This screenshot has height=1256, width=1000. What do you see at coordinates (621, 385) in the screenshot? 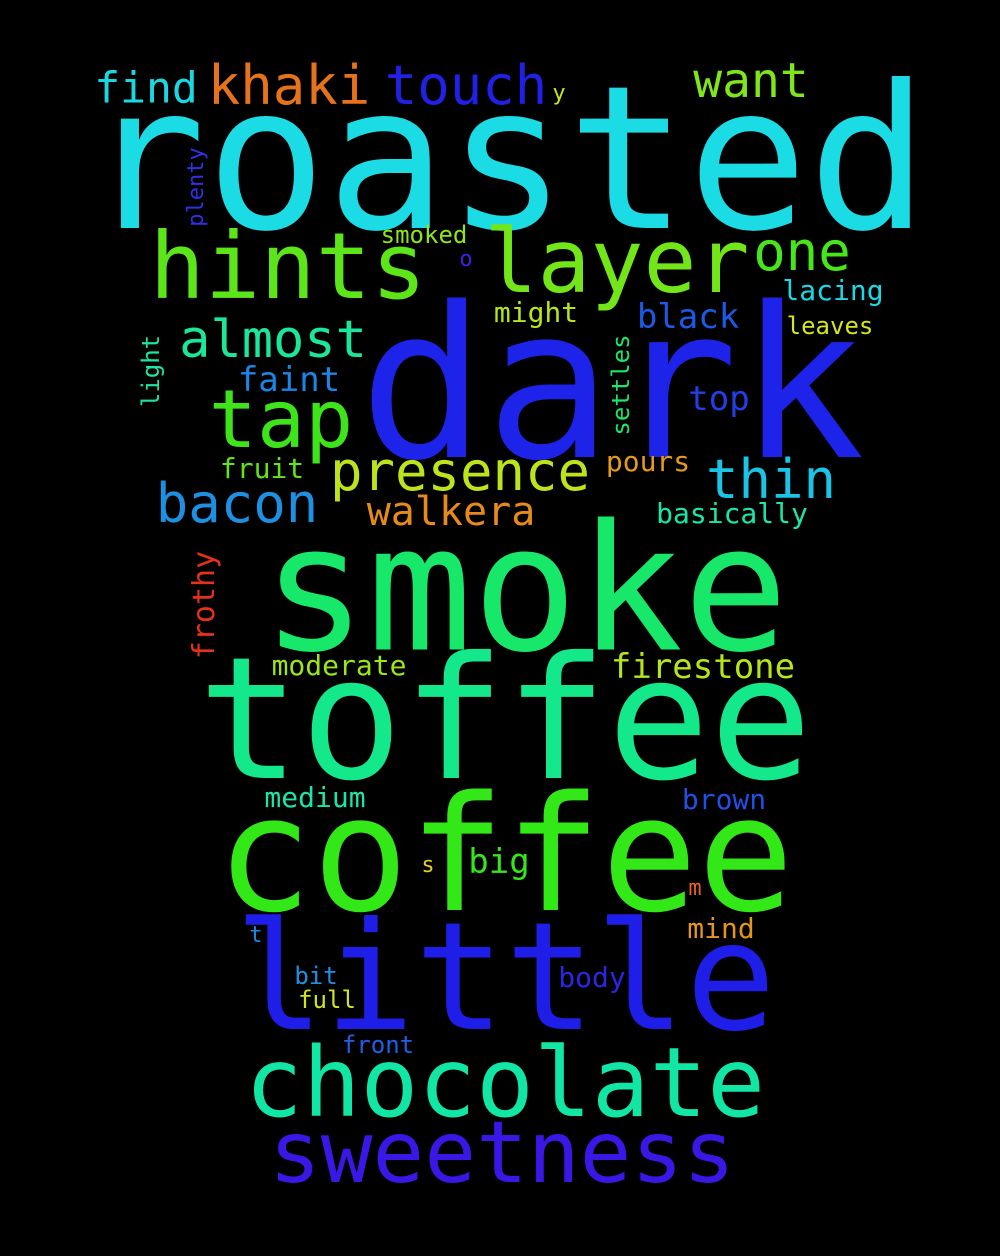
I see `word-settles: settles` at bounding box center [621, 385].